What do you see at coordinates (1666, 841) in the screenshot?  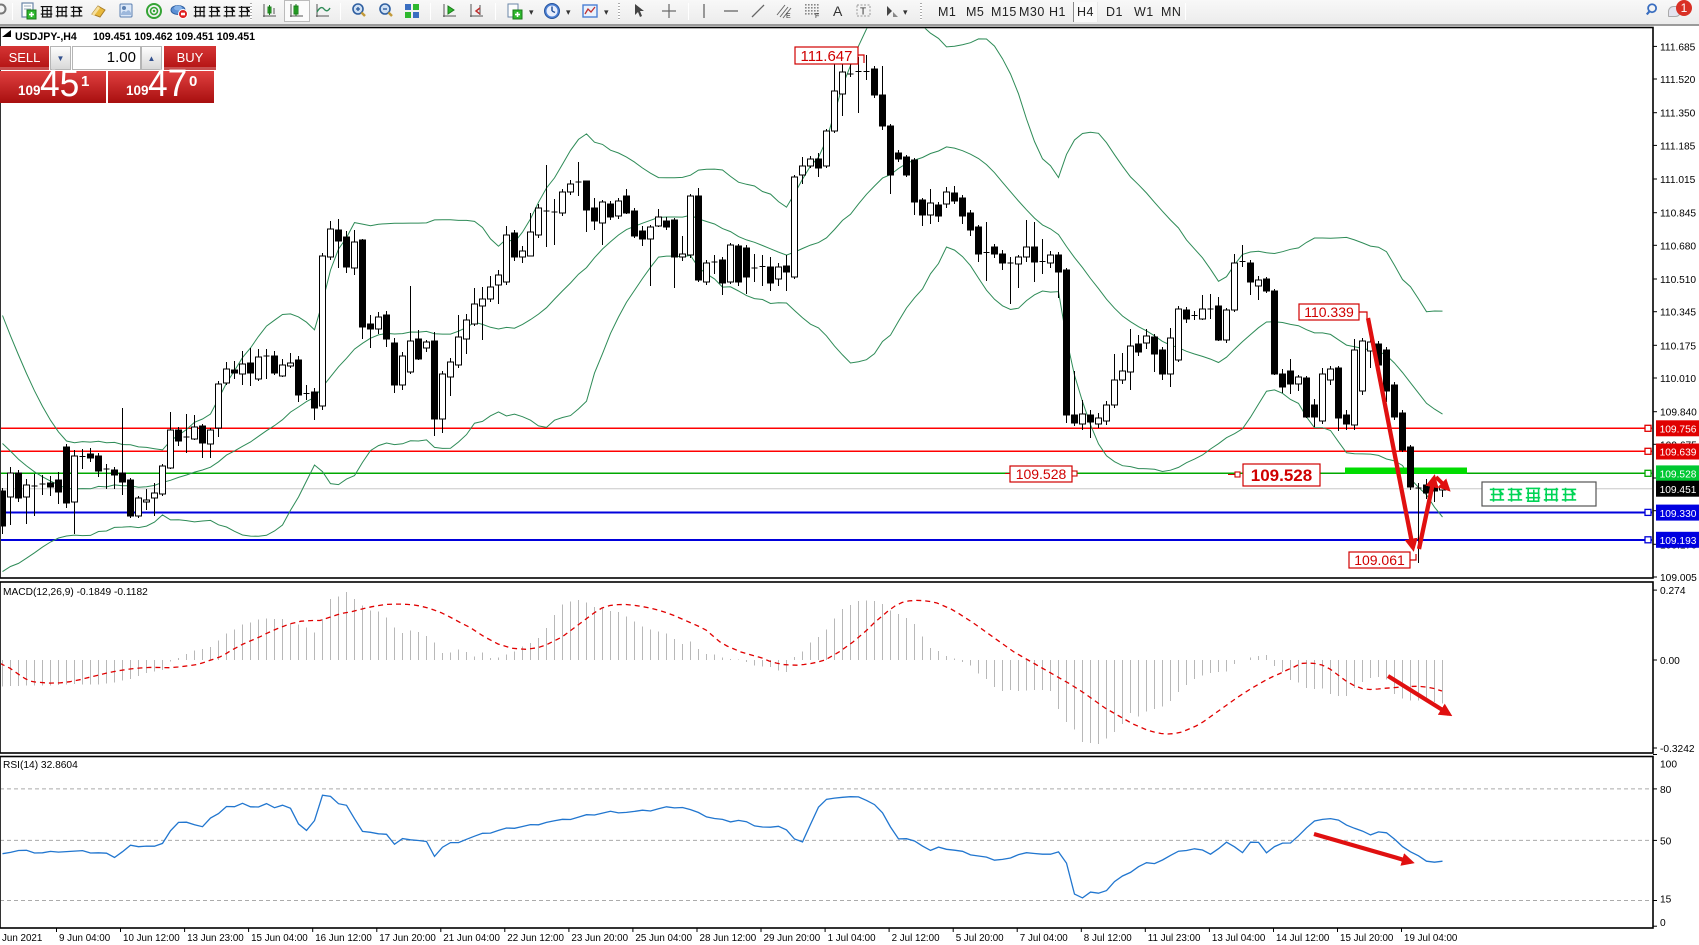 I see `svg-text: 50` at bounding box center [1666, 841].